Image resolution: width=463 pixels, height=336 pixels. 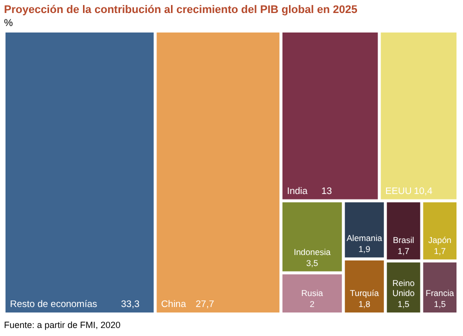 What do you see at coordinates (440, 293) in the screenshot?
I see `category-label: Francia` at bounding box center [440, 293].